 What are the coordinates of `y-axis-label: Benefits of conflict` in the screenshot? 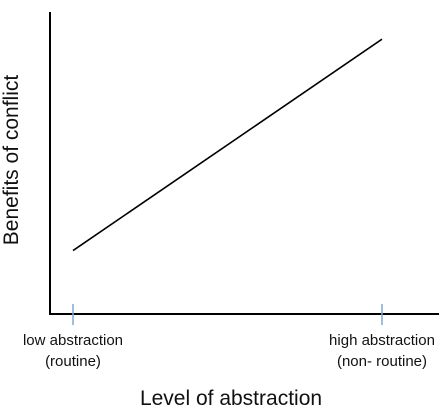 It's located at (11, 160).